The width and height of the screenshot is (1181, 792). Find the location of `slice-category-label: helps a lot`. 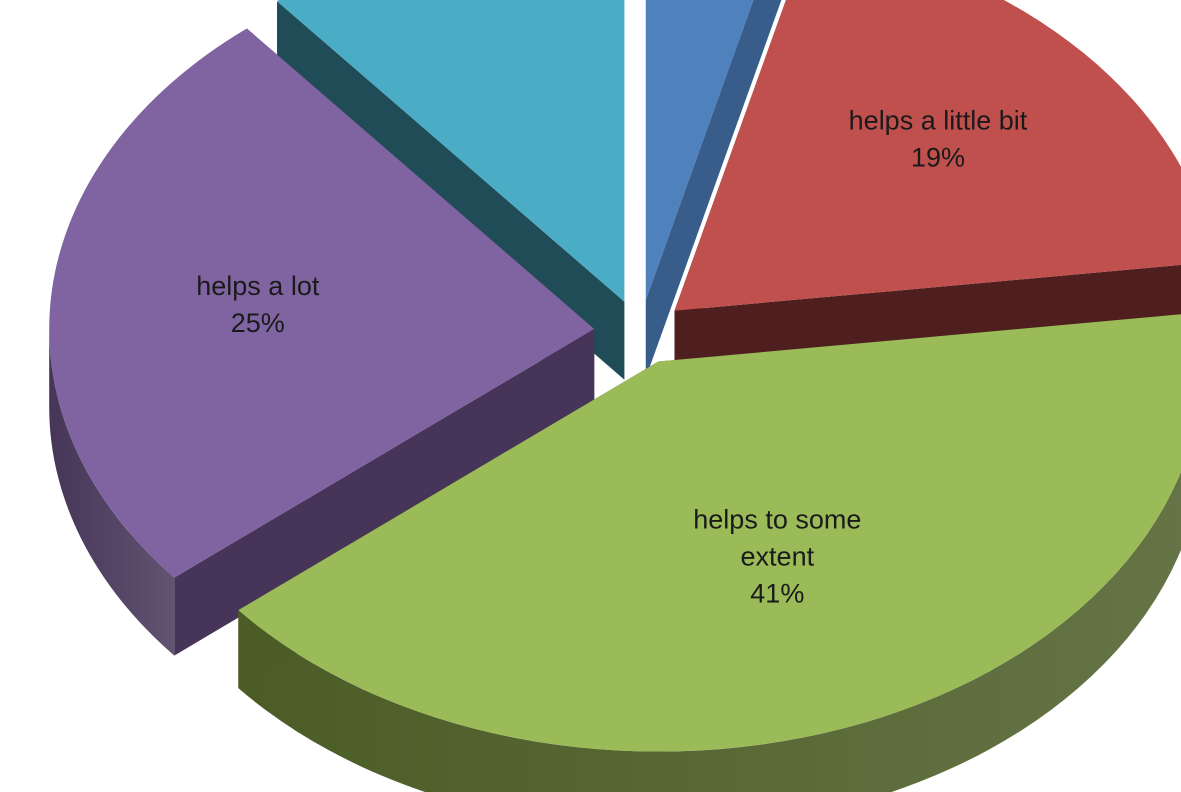

slice-category-label: helps a lot is located at coordinates (258, 286).